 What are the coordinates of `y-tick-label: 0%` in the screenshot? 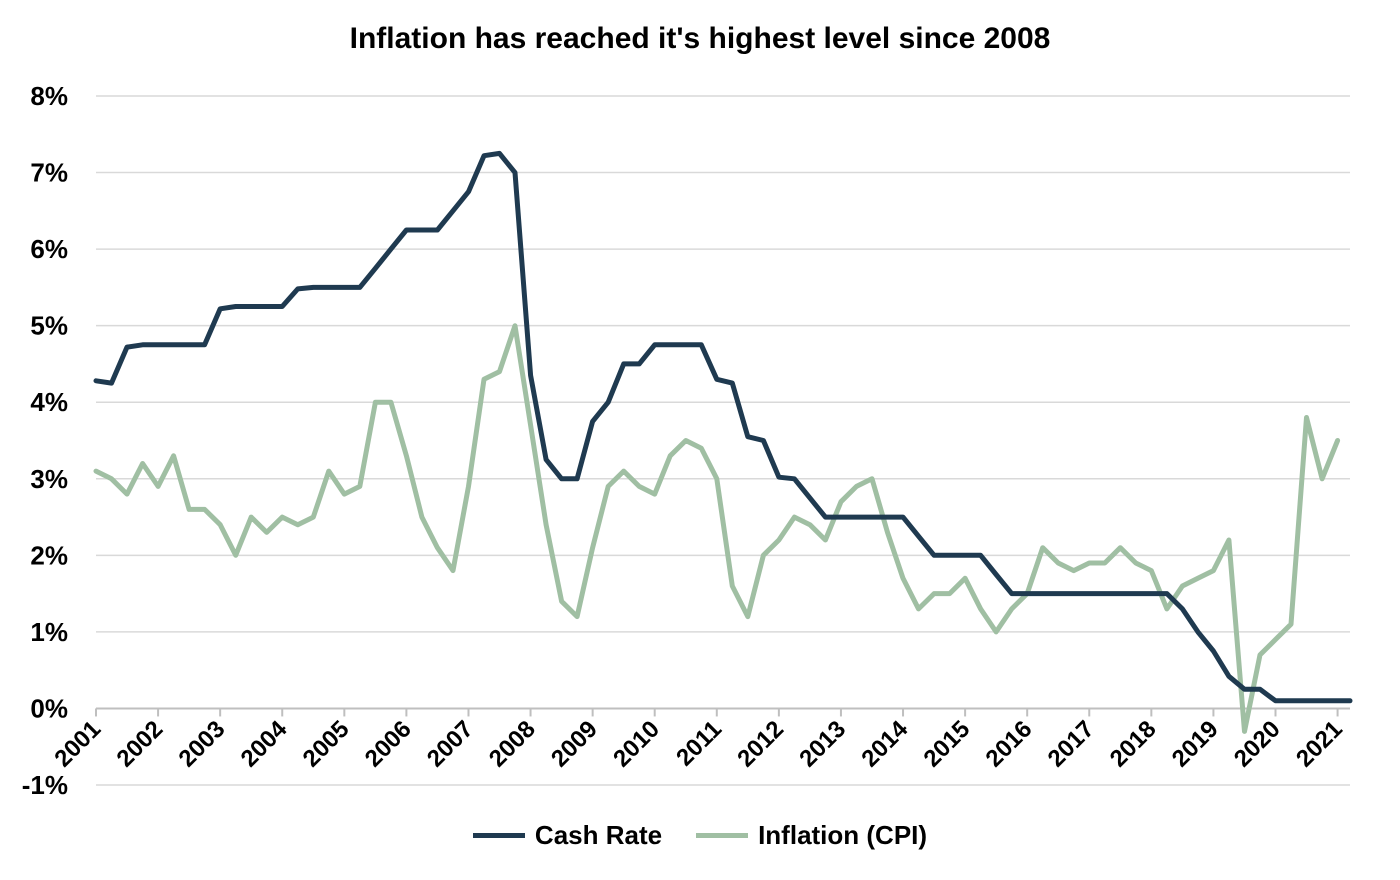 It's located at (49, 708).